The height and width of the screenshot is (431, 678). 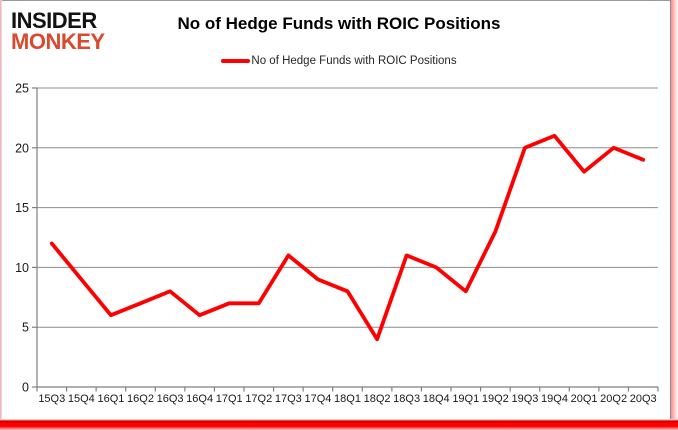 I want to click on y-axis-tick-label: 0, so click(x=25, y=388).